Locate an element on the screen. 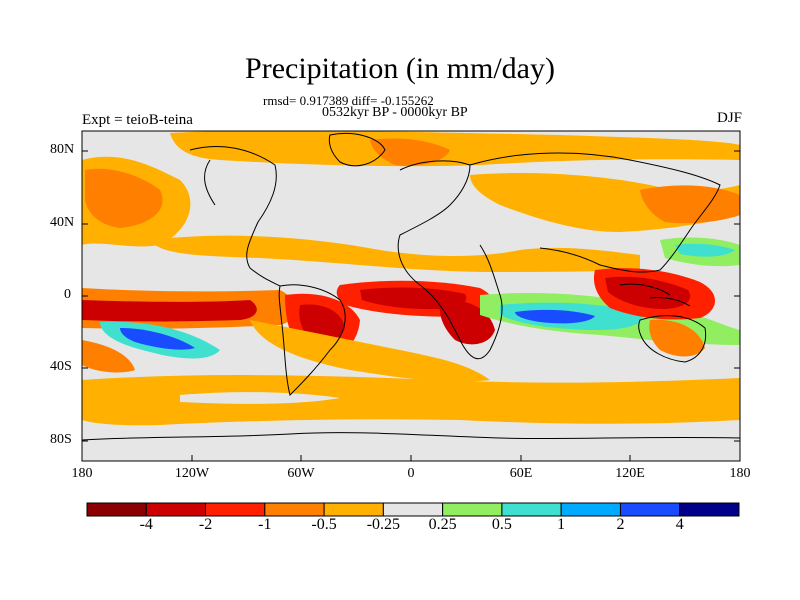 Image resolution: width=800 pixels, height=600 pixels. colorbar-label-3: -0.5 is located at coordinates (324, 524).